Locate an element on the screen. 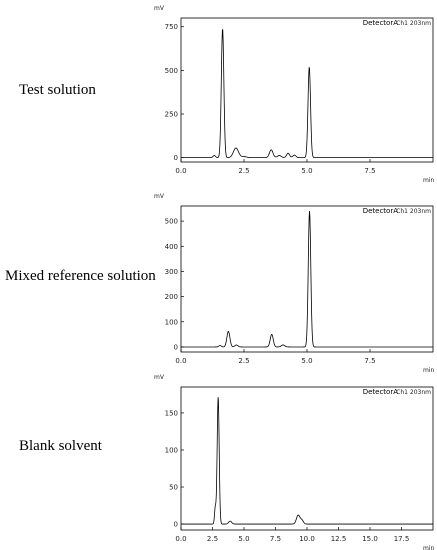  label-test-solution: Test solution is located at coordinates (57, 90).